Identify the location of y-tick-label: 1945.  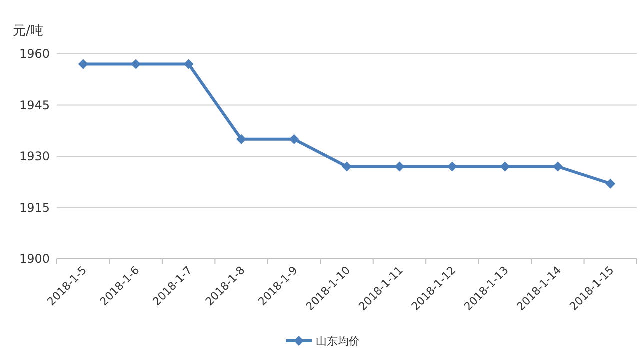
(34, 105).